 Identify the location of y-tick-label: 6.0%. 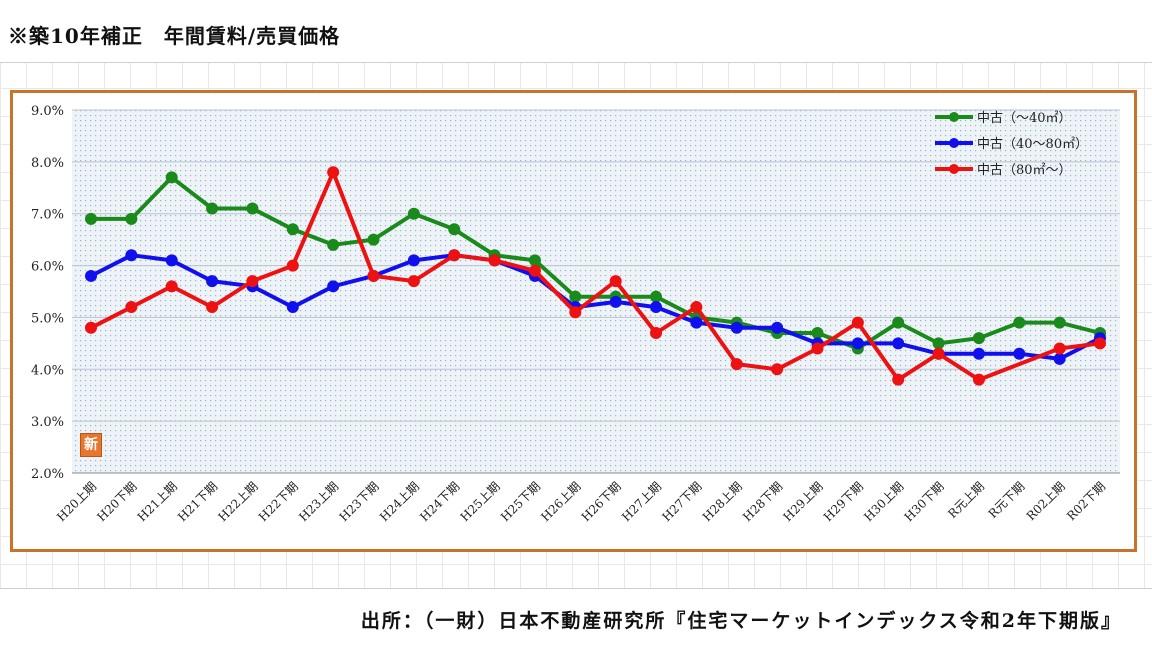
(47, 267).